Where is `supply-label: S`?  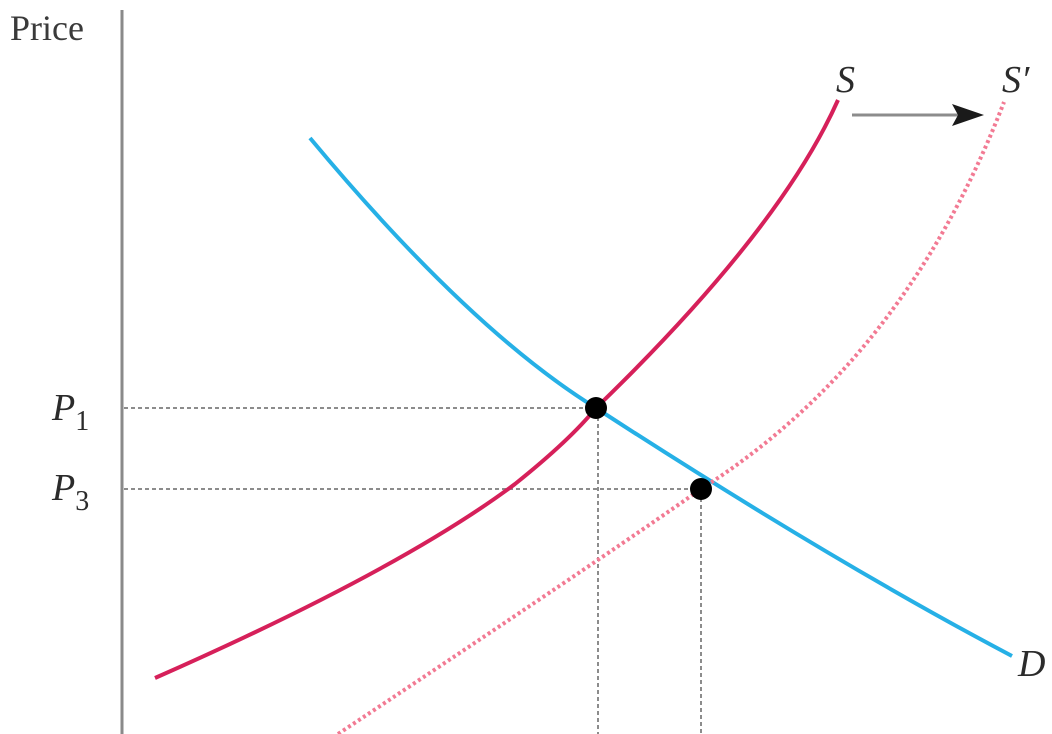 supply-label: S is located at coordinates (845, 80).